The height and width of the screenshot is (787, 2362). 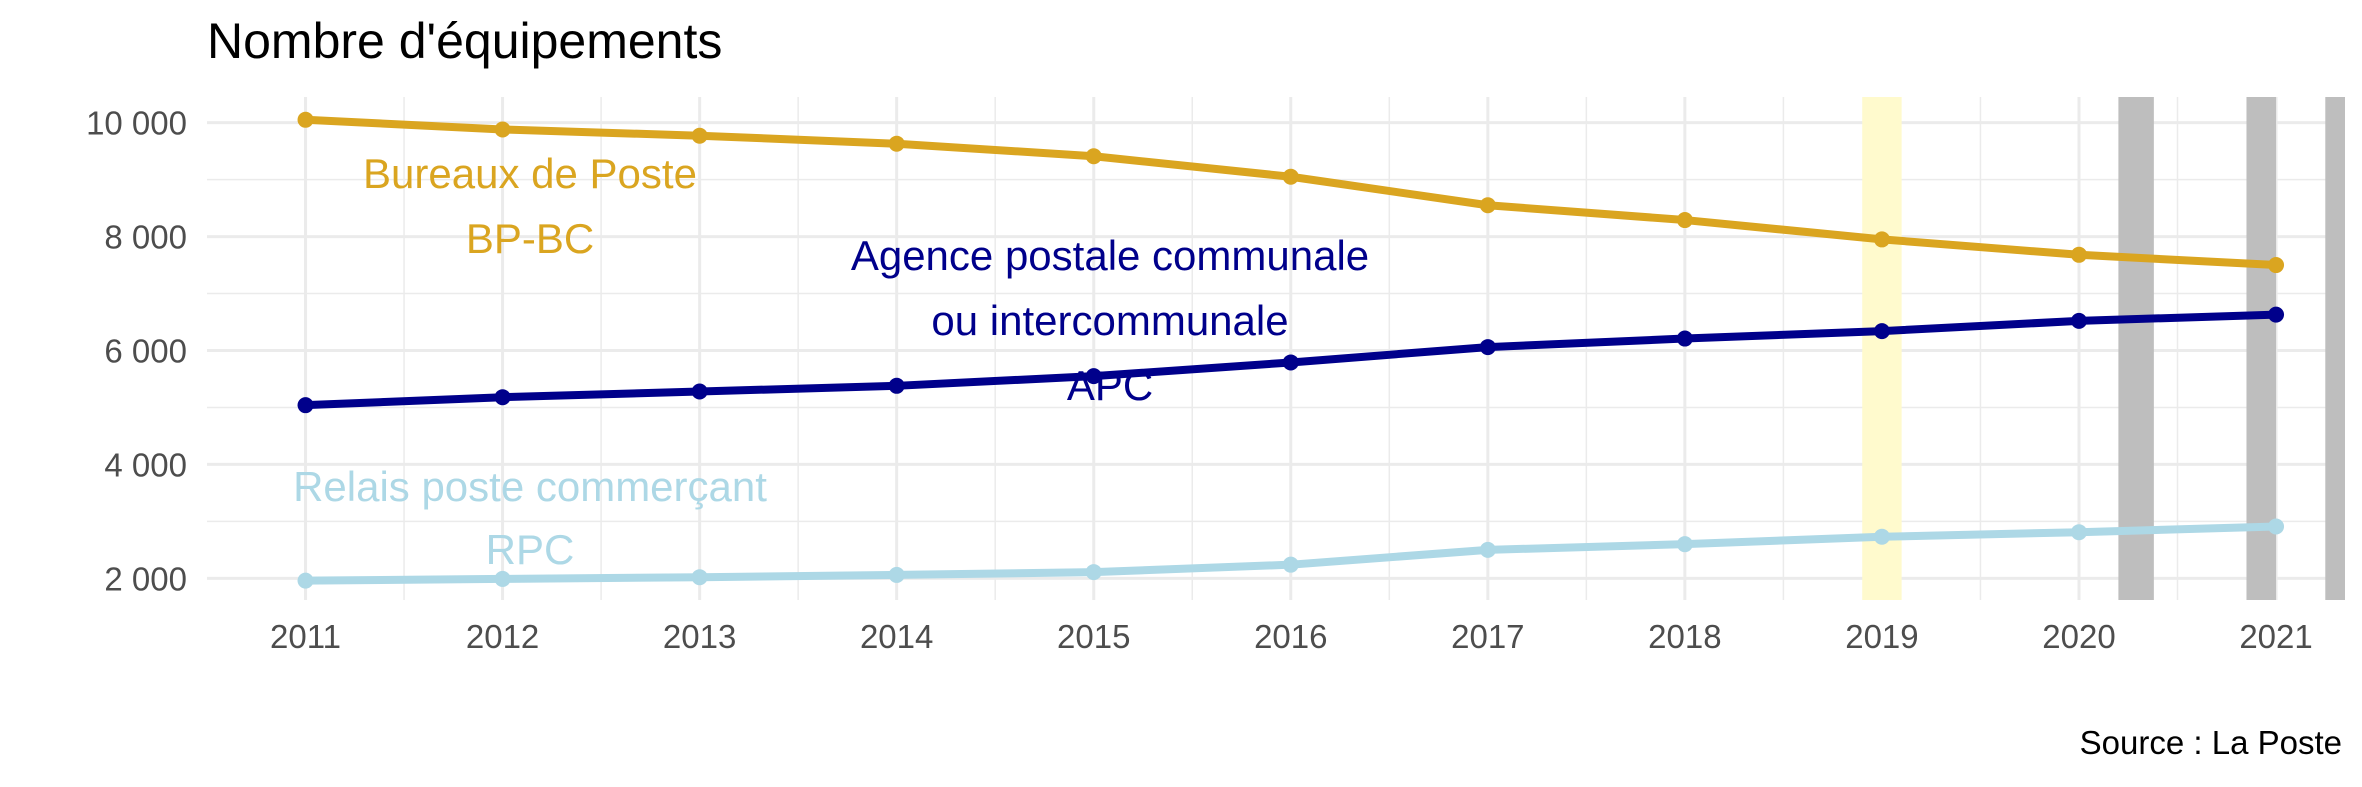 What do you see at coordinates (1487, 636) in the screenshot?
I see `x-tick-label: 2017` at bounding box center [1487, 636].